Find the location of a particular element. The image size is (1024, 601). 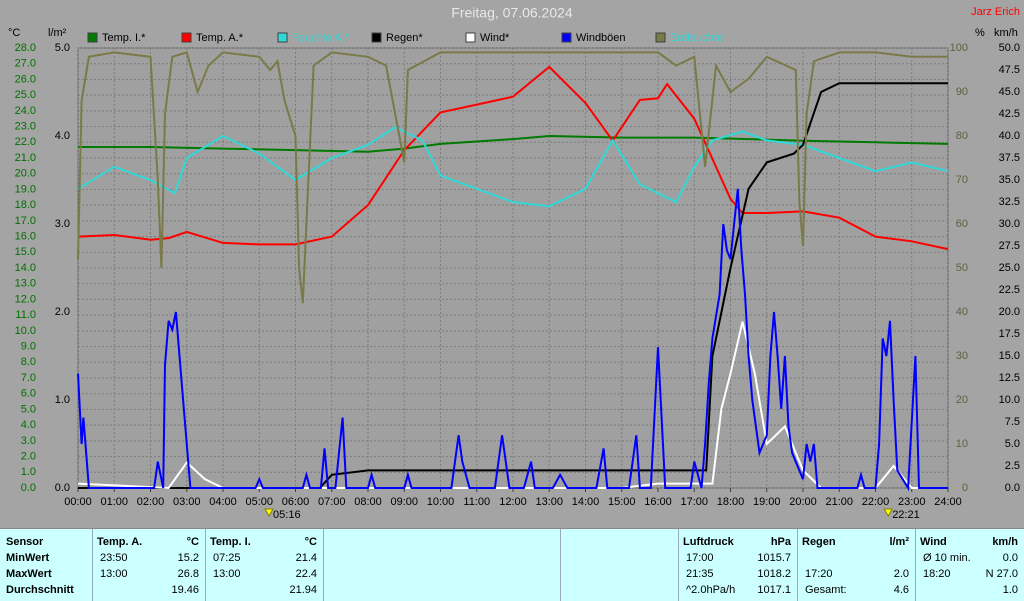

y4-tick-label: 17.5 is located at coordinates (1009, 334).